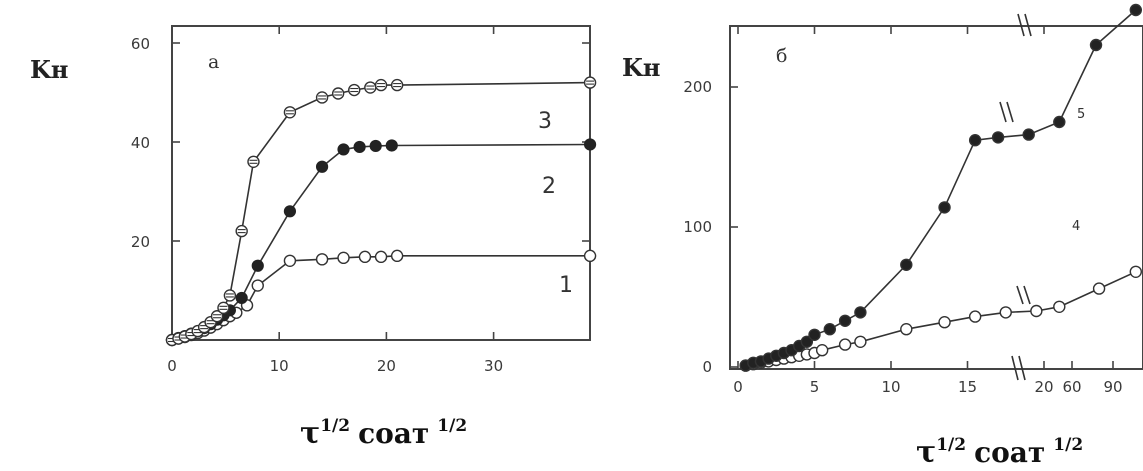  I want to click on panel-a-ytick-label: 40, so click(140, 143).